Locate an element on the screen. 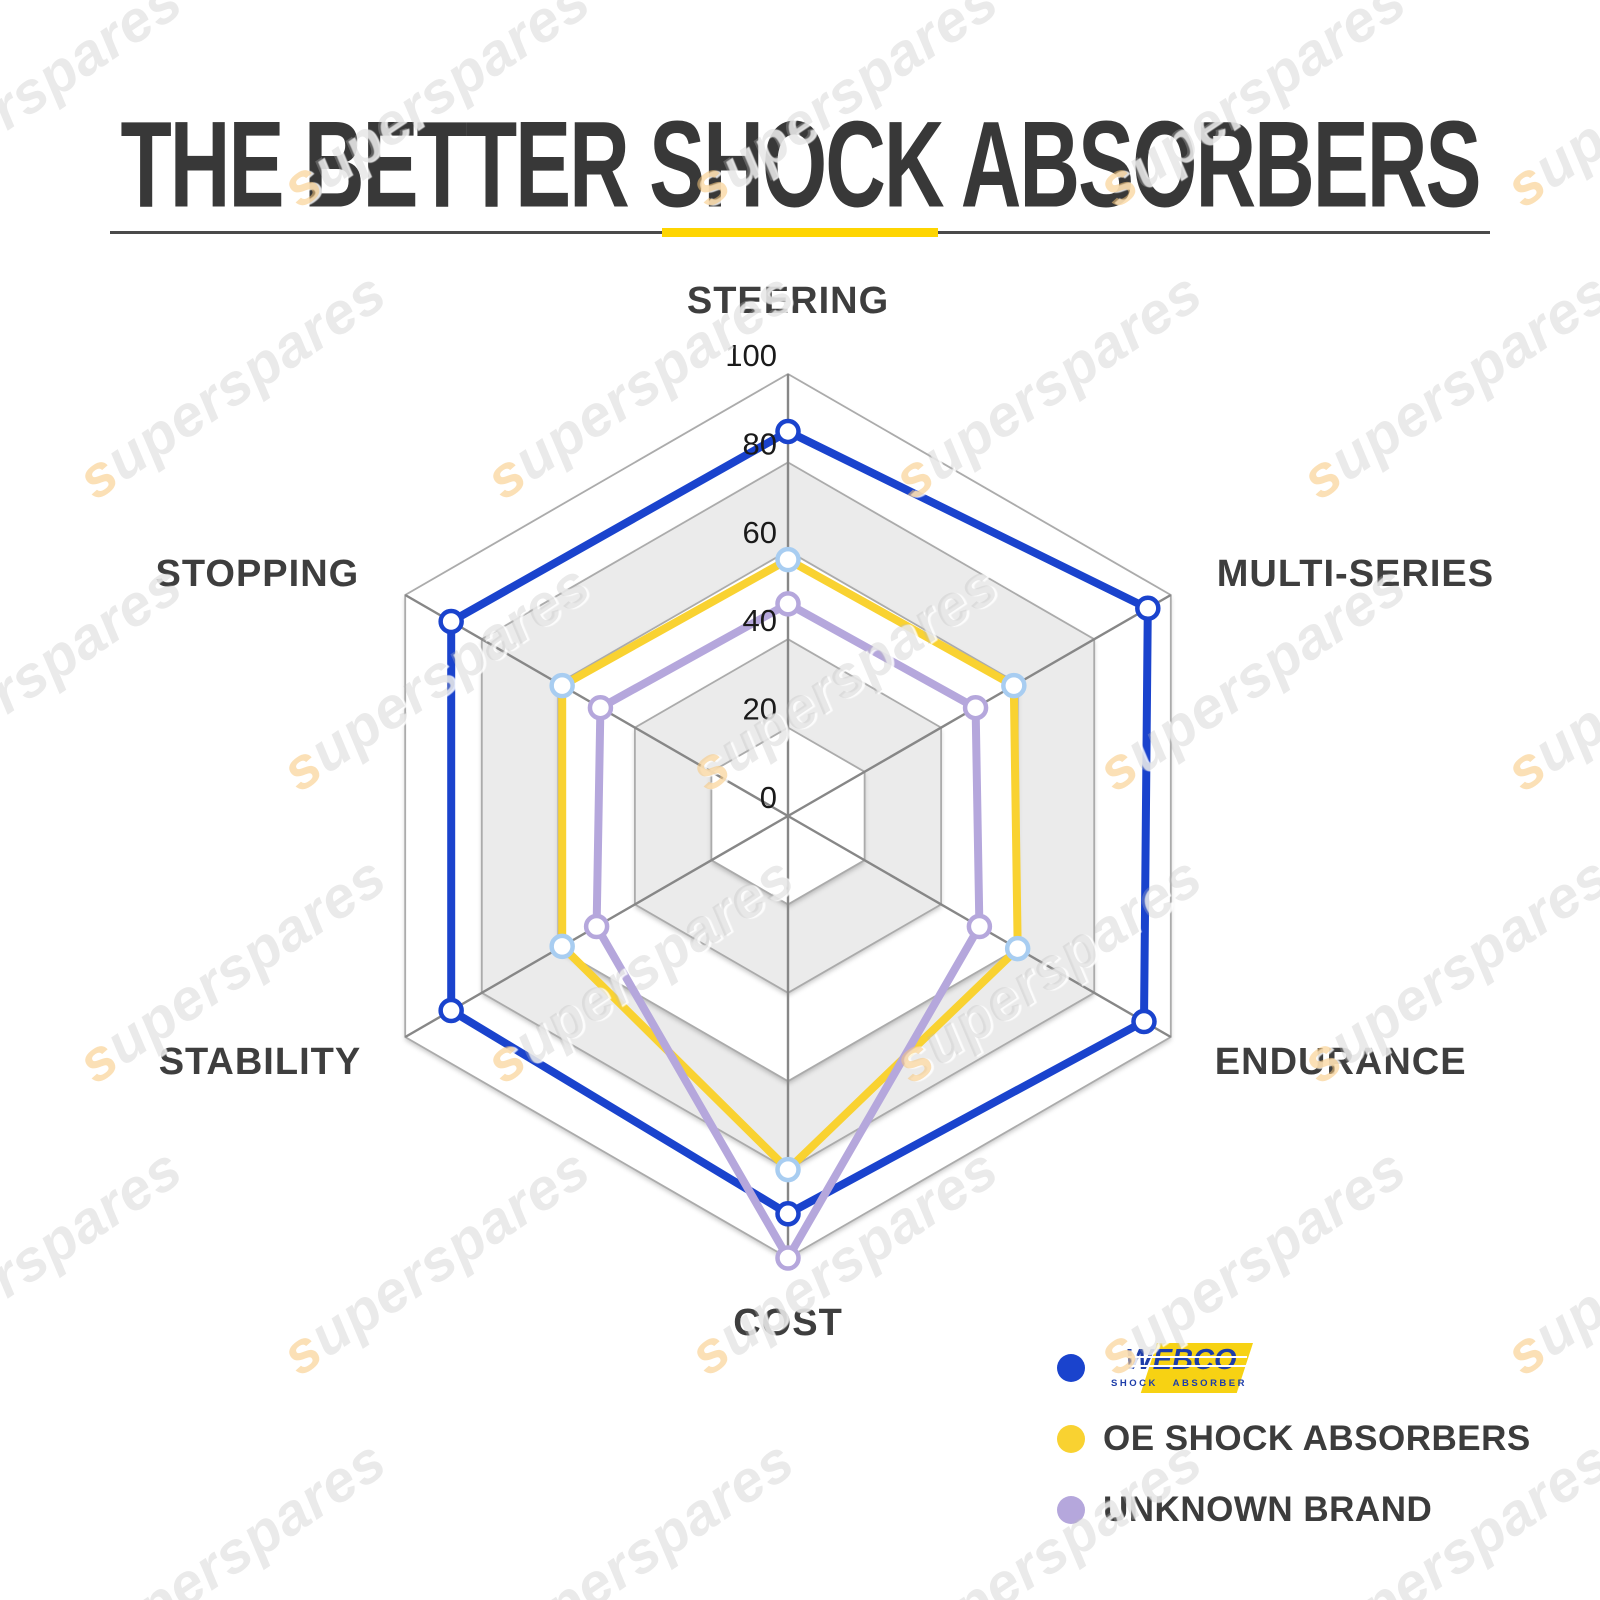  legend-dot-oe is located at coordinates (1071, 1438).